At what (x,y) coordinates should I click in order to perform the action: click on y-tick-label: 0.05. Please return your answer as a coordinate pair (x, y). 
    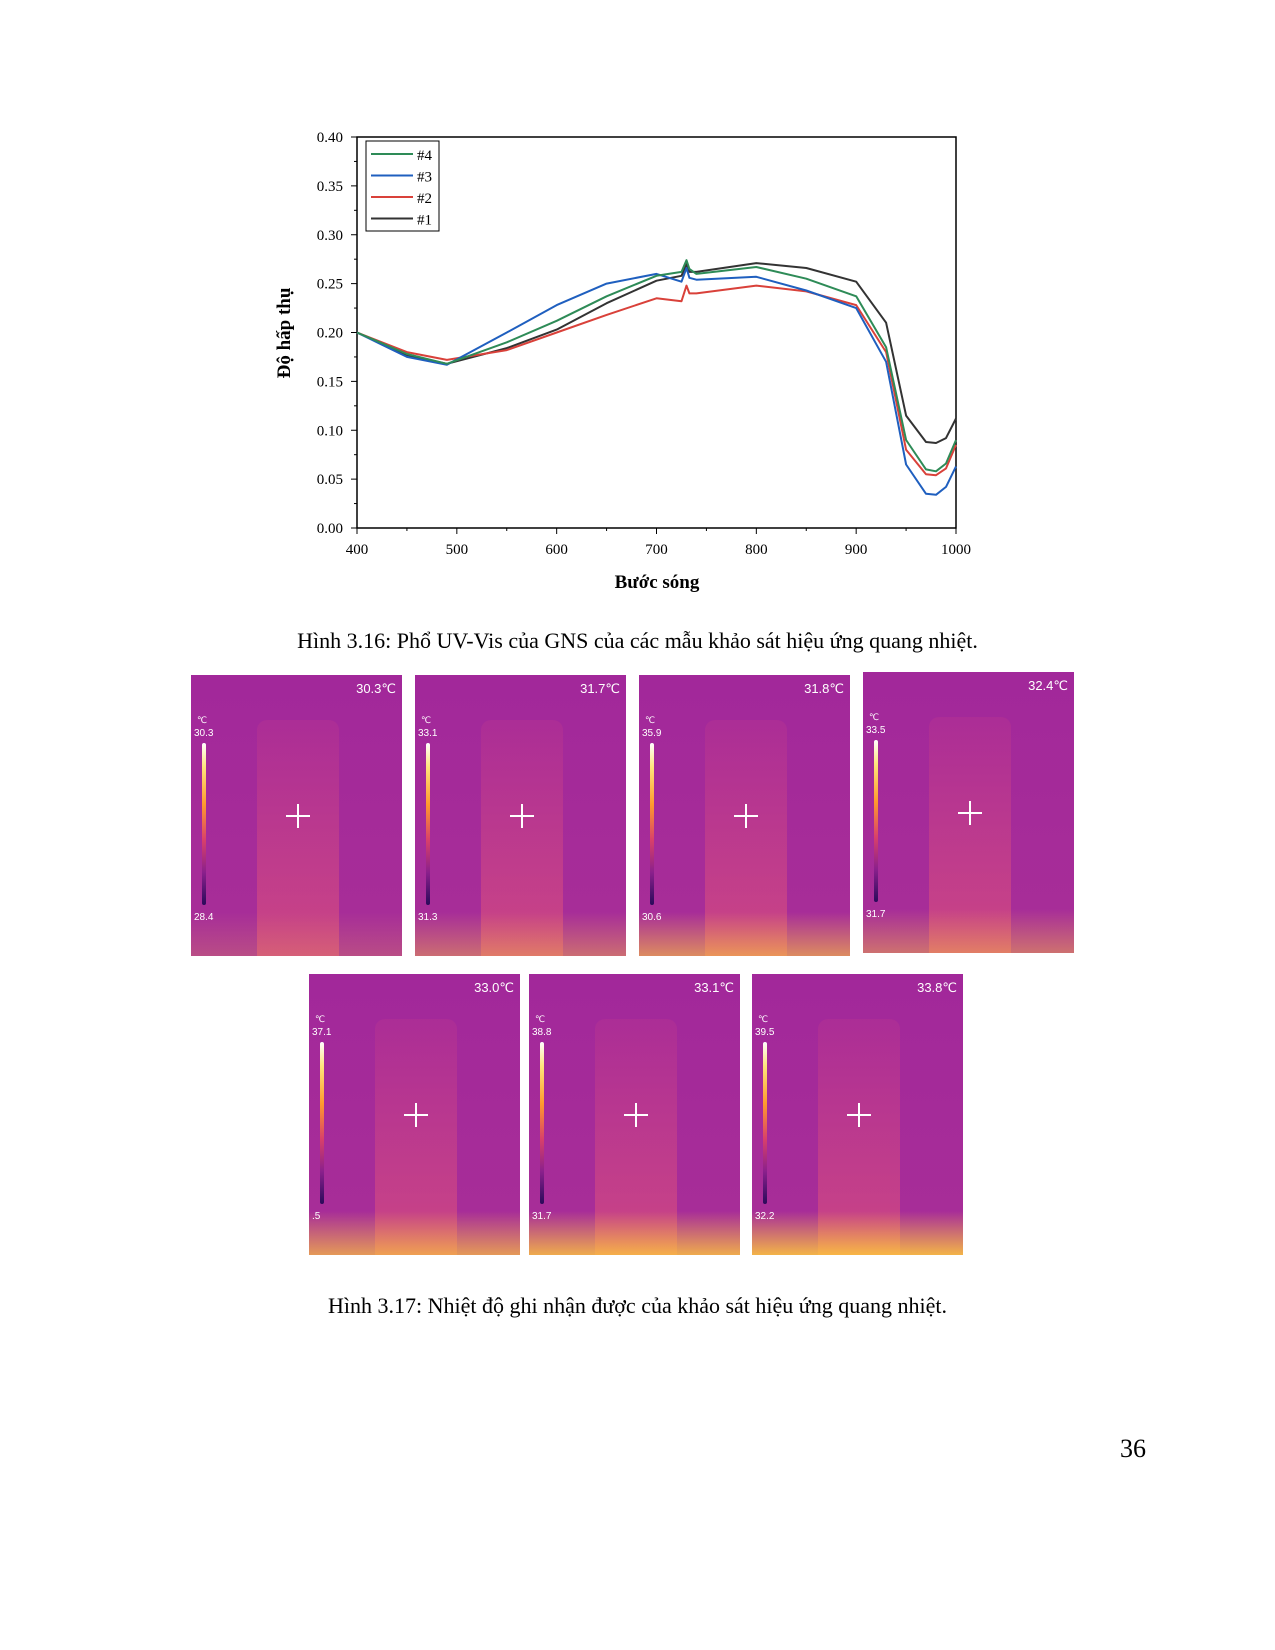
    Looking at the image, I should click on (330, 480).